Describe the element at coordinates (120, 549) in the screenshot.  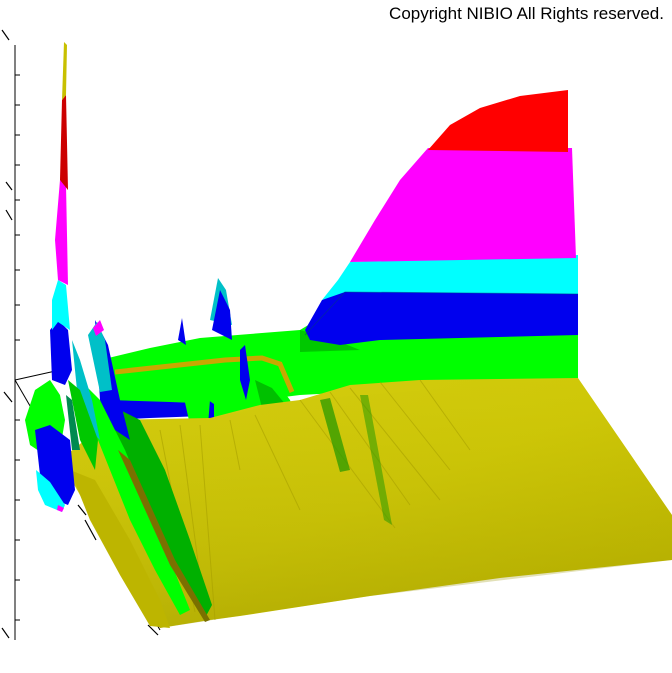
I see `ridge-yellow-front` at that location.